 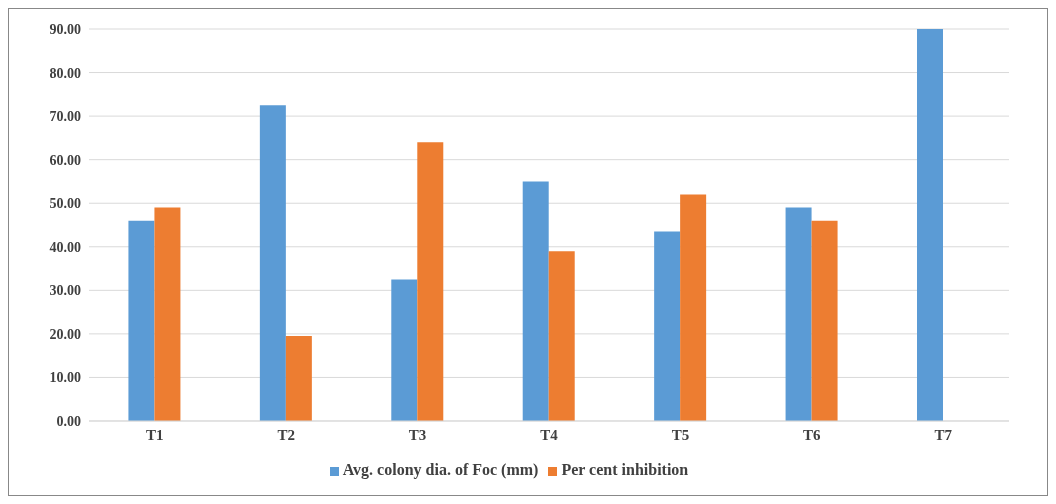 What do you see at coordinates (286, 434) in the screenshot?
I see `x-tick-label: T2` at bounding box center [286, 434].